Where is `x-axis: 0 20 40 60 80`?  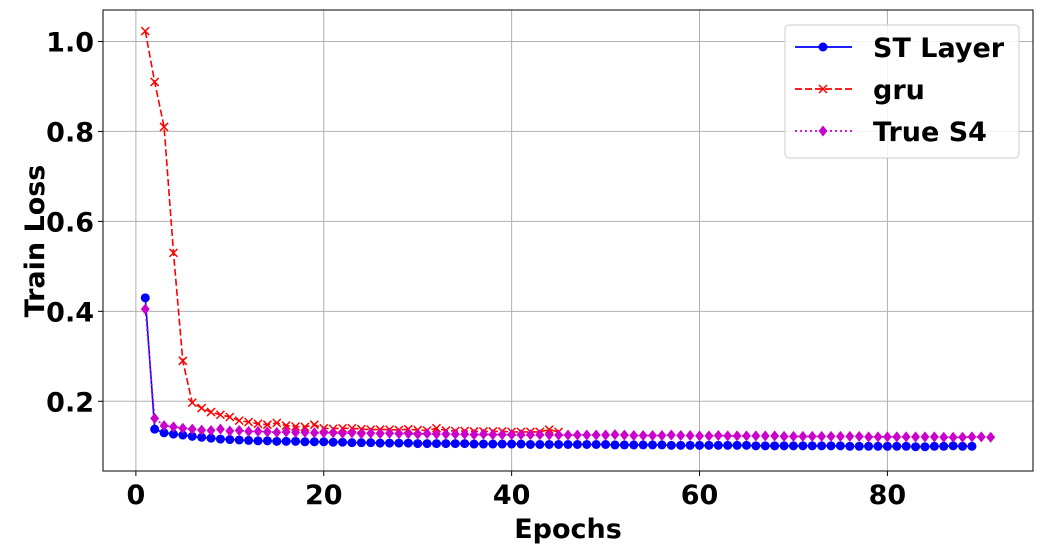 x-axis: 0 20 40 60 80 is located at coordinates (516, 491).